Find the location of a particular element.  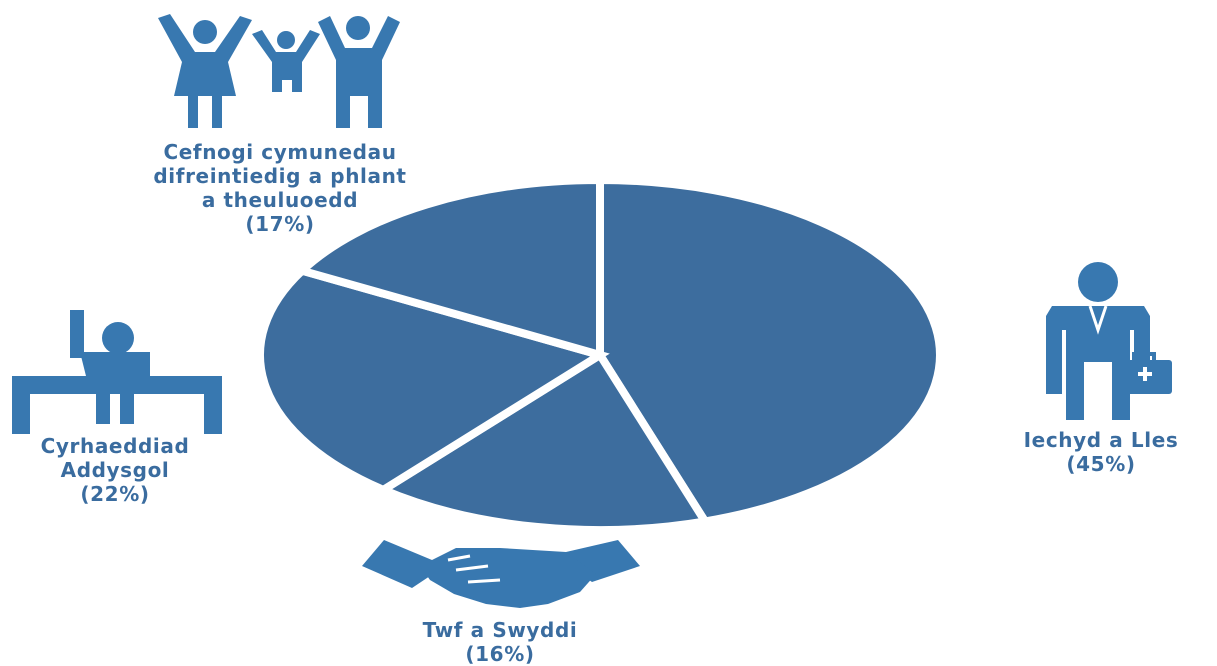

slice-label-education: Cyrhaeddiad Addysgol (22%) is located at coordinates (115, 470).